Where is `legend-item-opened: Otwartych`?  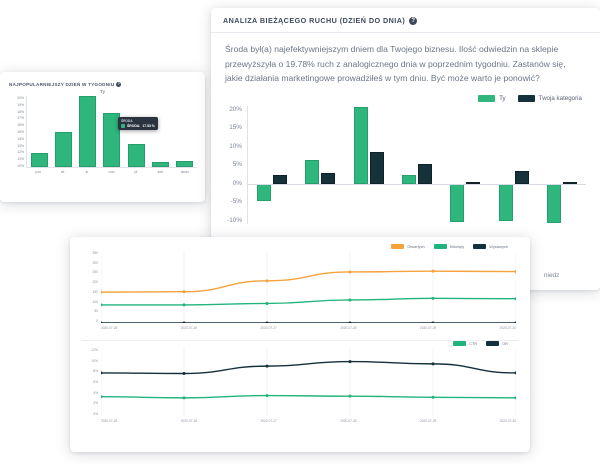 legend-item-opened: Otwartych is located at coordinates (408, 246).